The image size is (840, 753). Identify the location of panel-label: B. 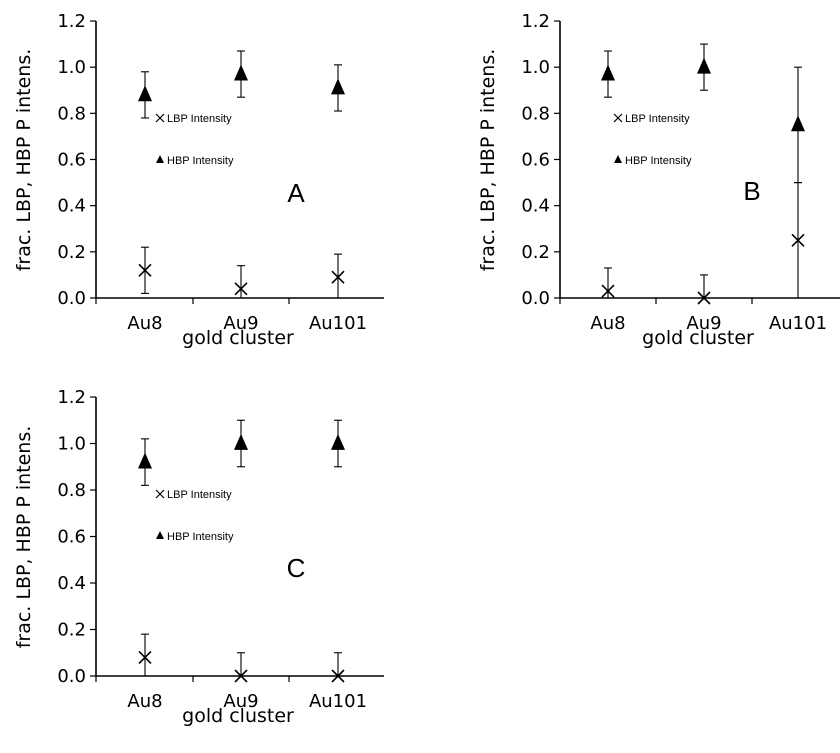
(751, 191).